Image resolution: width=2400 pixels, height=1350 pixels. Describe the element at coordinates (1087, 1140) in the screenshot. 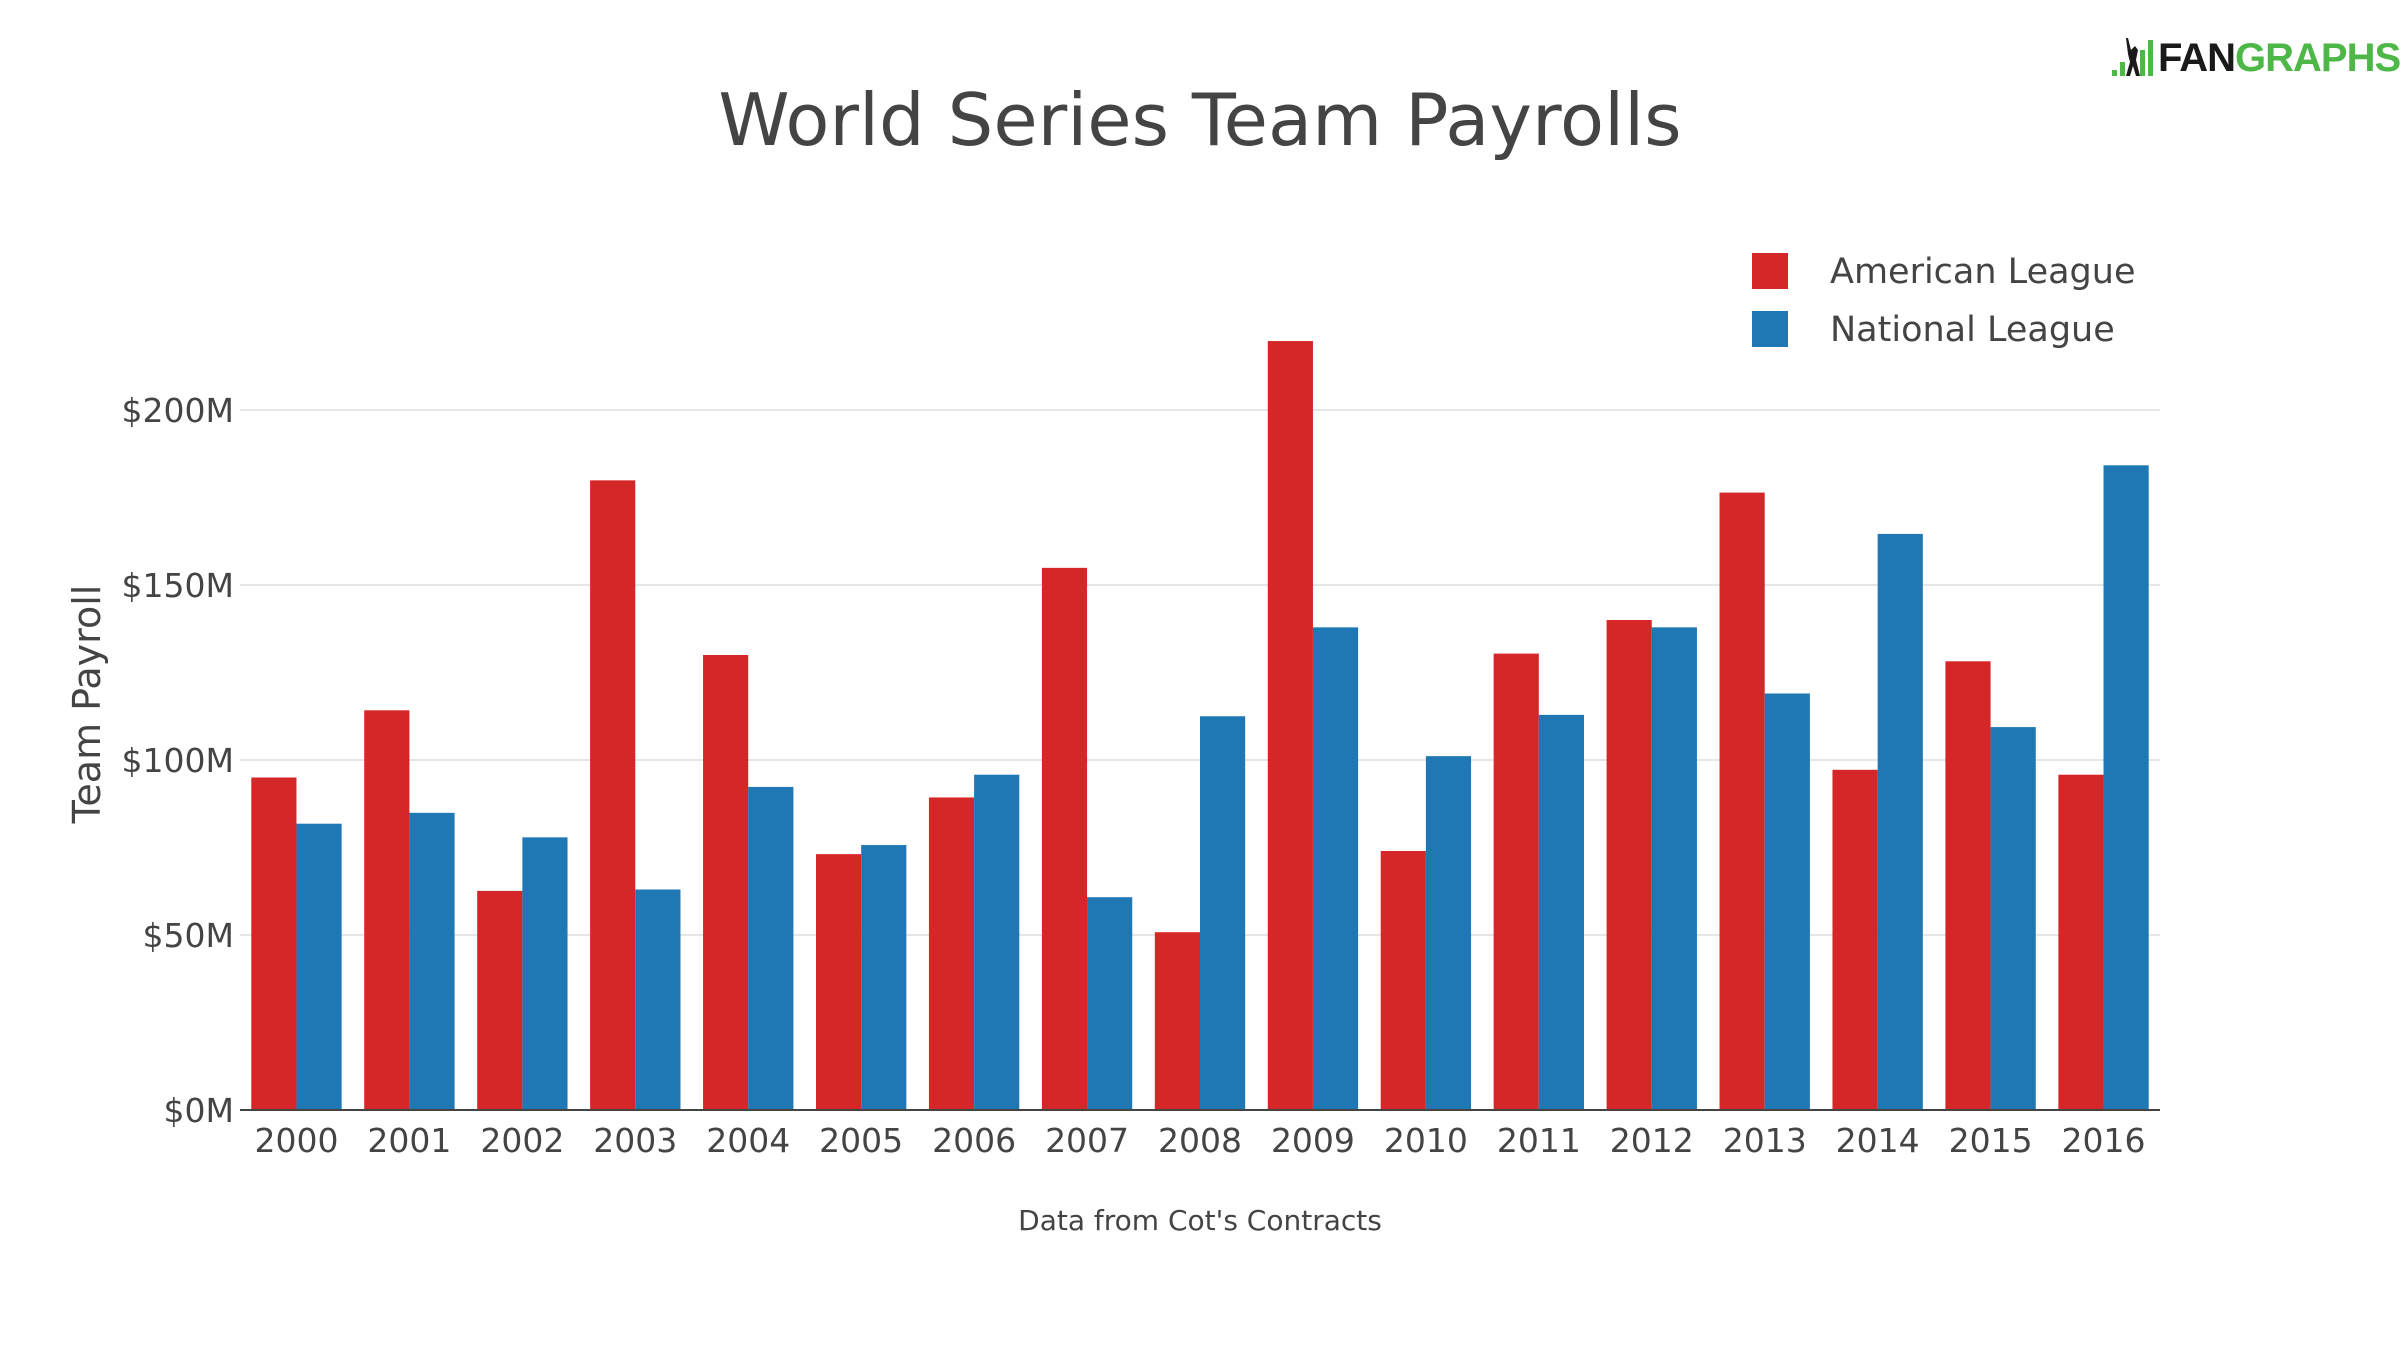

I see `x-tick-label: 2007` at that location.